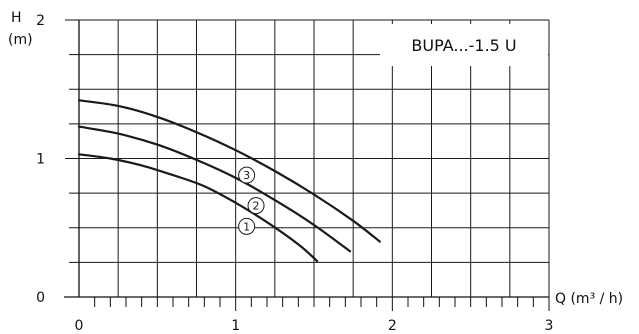 The height and width of the screenshot is (334, 639). I want to click on curve-marker-label: 2, so click(256, 206).